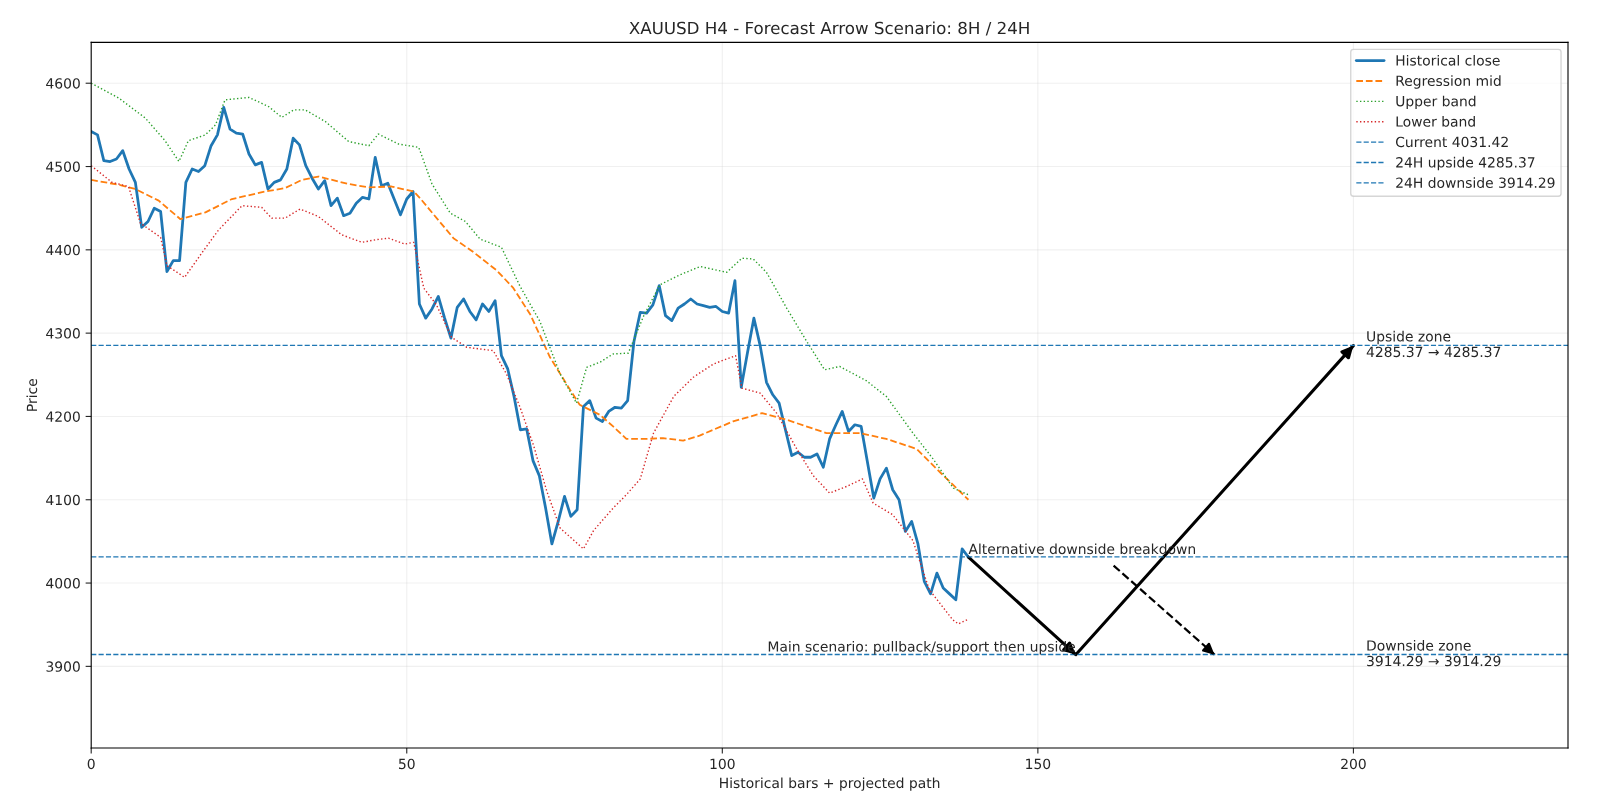 The width and height of the screenshot is (1600, 800). I want to click on legend-label: 24H upside 4285.37, so click(1465, 163).